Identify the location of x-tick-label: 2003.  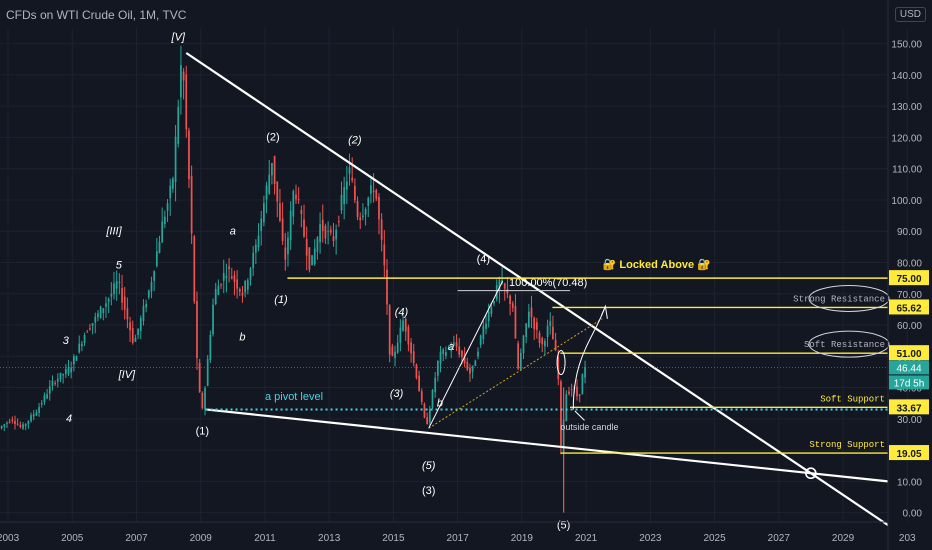
(10, 538).